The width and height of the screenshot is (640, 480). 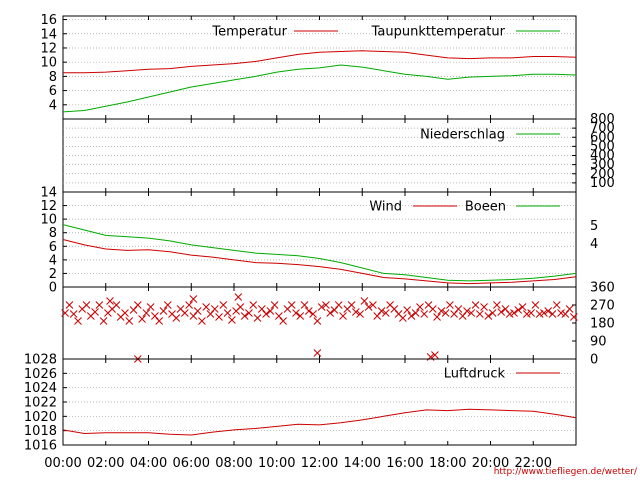 What do you see at coordinates (319, 463) in the screenshot?
I see `x-tick-label: 12:00` at bounding box center [319, 463].